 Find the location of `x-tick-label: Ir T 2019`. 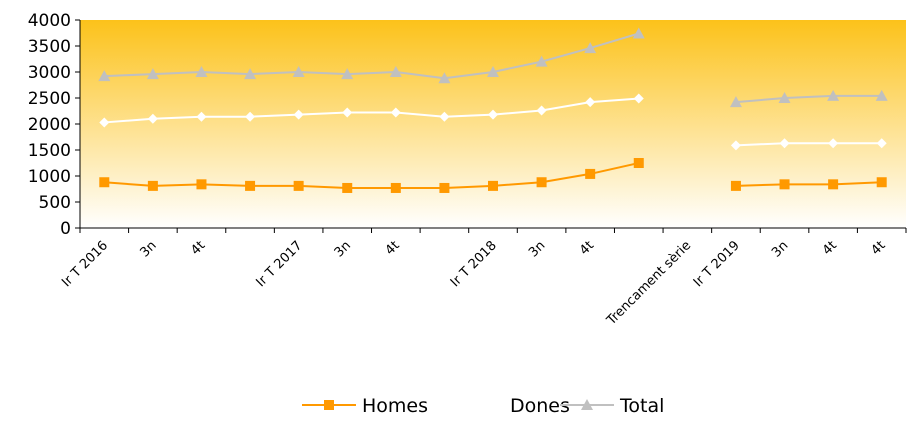

x-tick-label: Ir T 2019 is located at coordinates (717, 264).